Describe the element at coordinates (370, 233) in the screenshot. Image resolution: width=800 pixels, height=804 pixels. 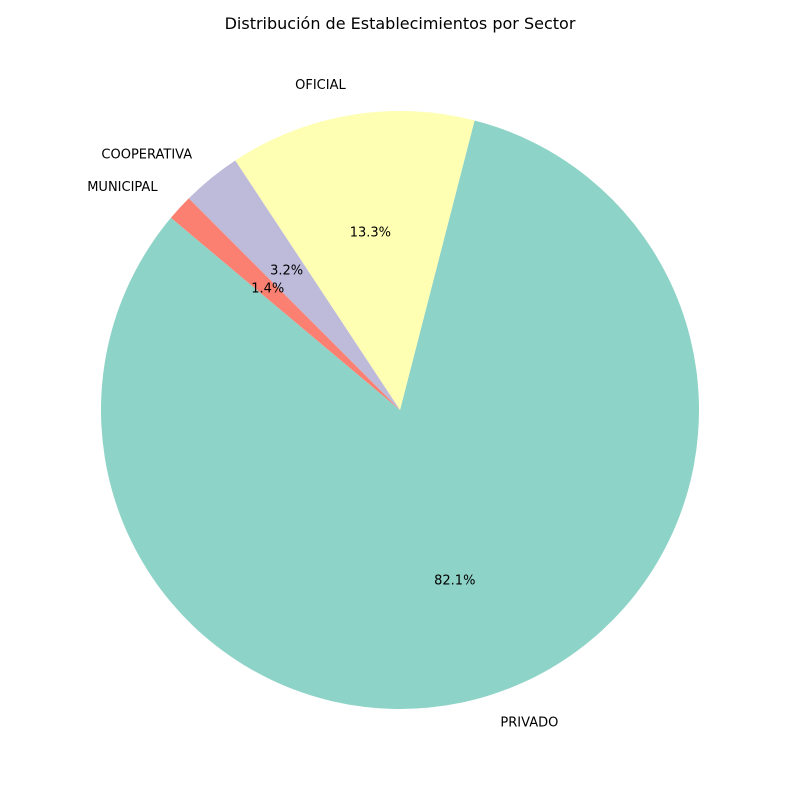
I see `slice-percent-oficial: 13.3%` at that location.